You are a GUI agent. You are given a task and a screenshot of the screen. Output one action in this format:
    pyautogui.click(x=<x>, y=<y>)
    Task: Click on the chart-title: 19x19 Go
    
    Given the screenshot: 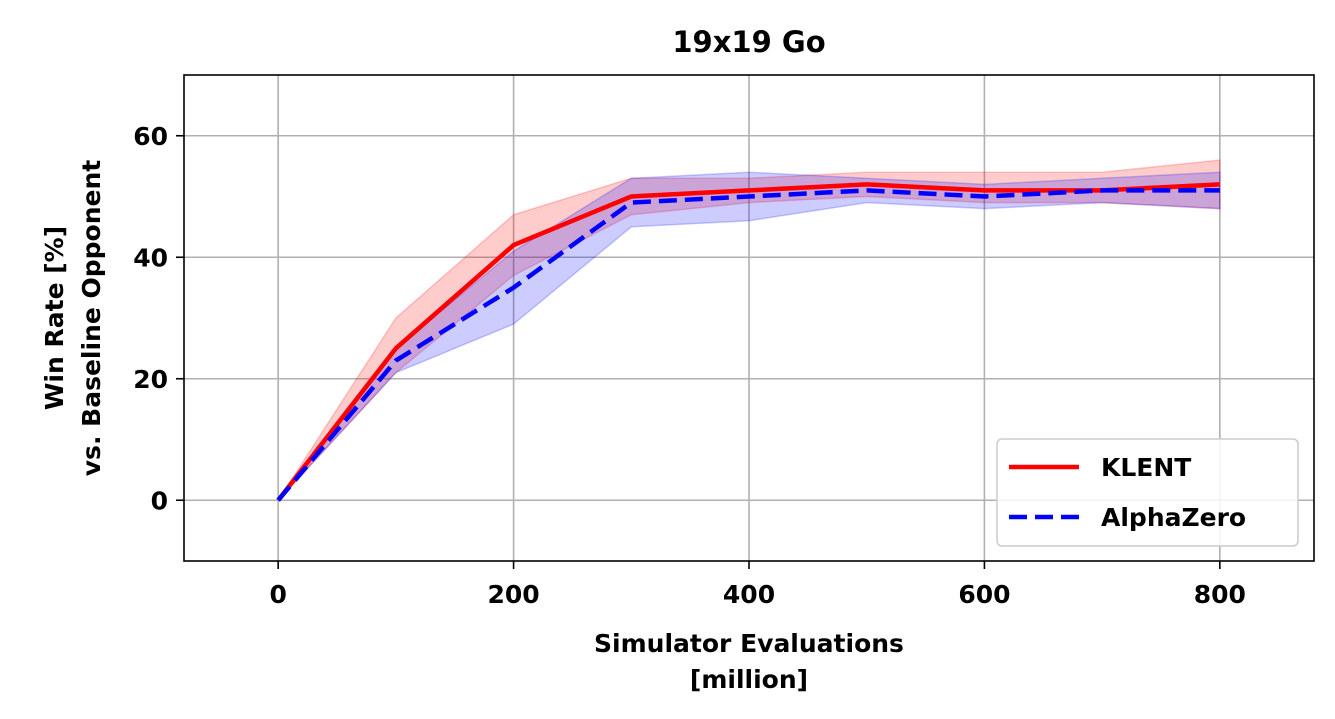 What is the action you would take?
    pyautogui.click(x=748, y=42)
    